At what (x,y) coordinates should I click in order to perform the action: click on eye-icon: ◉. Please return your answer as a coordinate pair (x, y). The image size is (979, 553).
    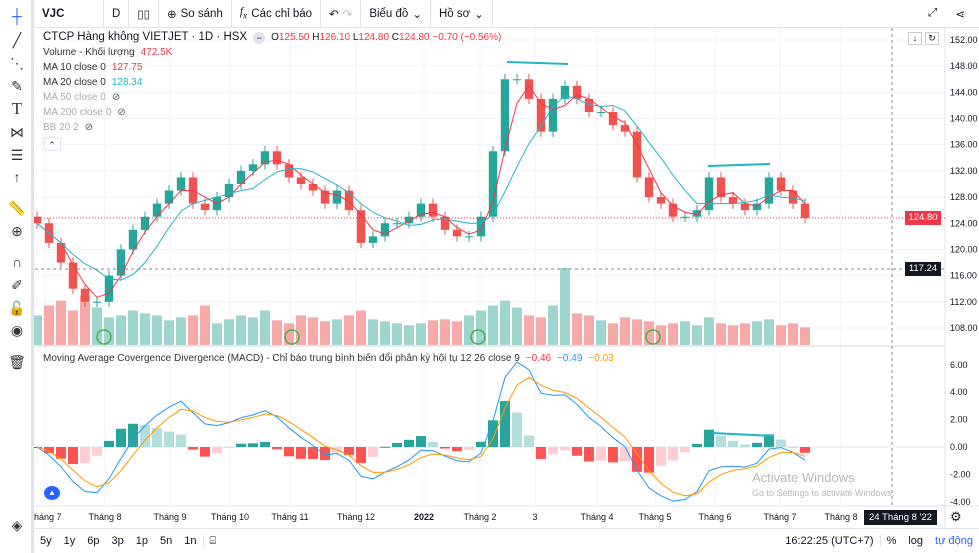
    Looking at the image, I should click on (17, 330).